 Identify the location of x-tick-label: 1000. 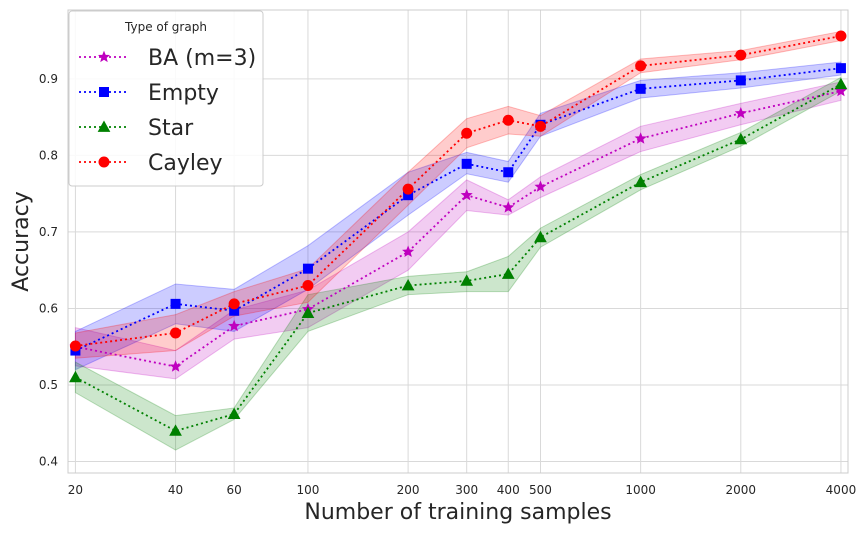
(640, 490).